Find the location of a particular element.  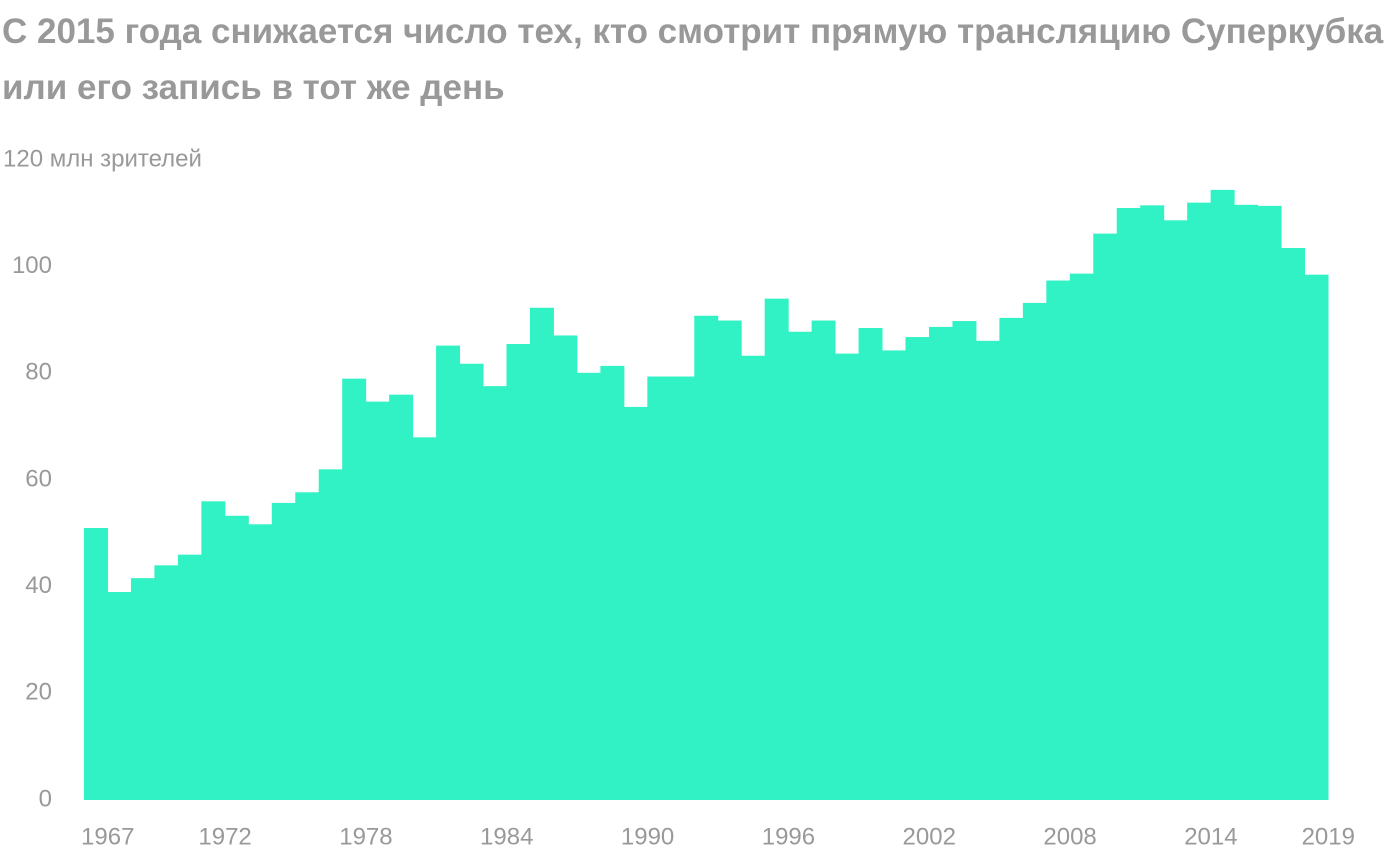

x-tick-label: 1984 is located at coordinates (506, 836).